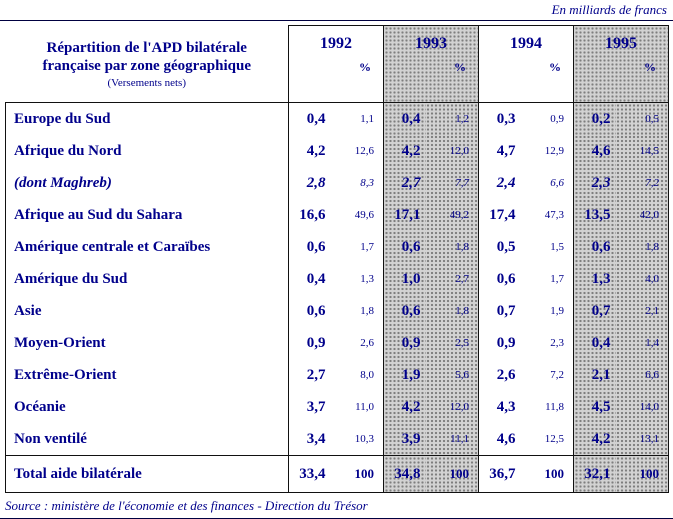 The image size is (673, 519). I want to click on table-row: Asie 0,6 1,8 0,6 1,8 0,7 1,9 0,7 2,1, so click(337, 311).